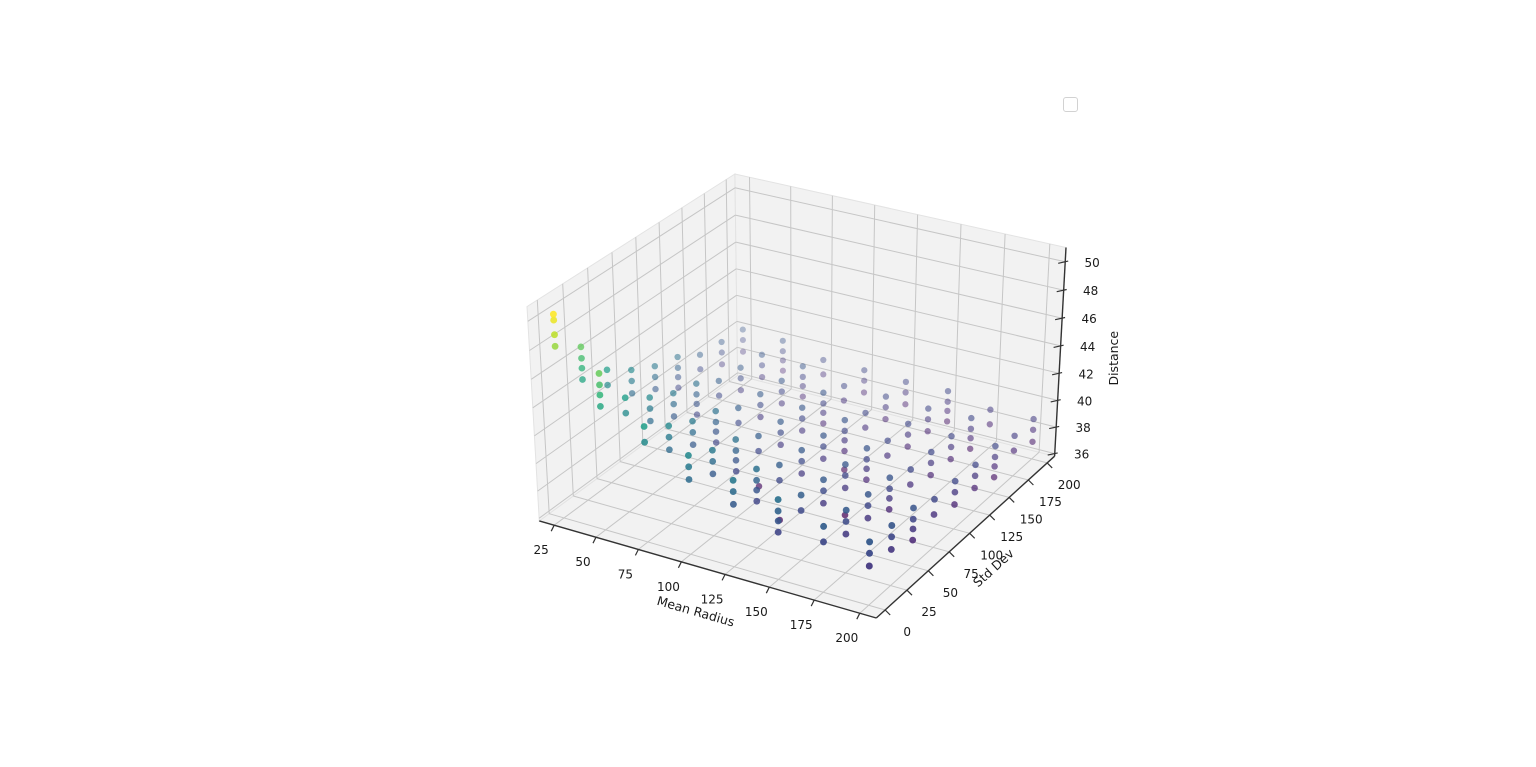  I want to click on y-tick, so click(1011, 499).